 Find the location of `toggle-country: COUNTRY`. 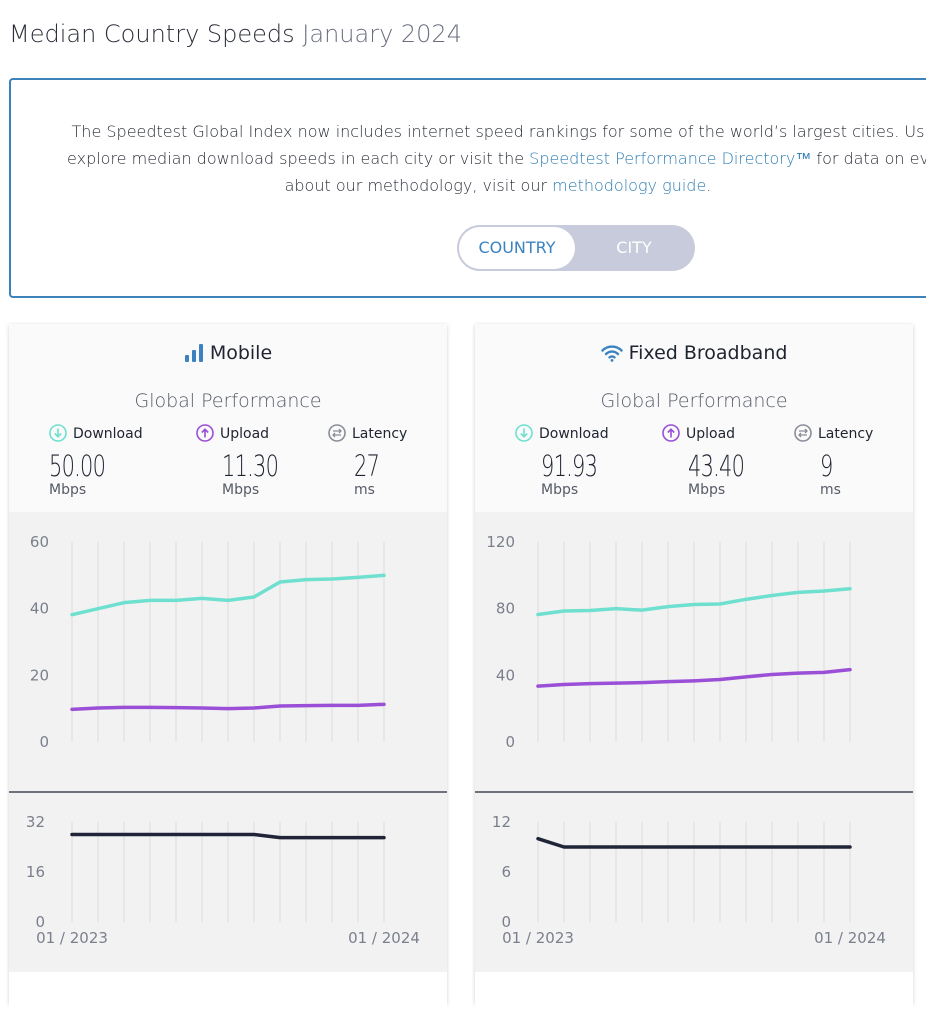

toggle-country: COUNTRY is located at coordinates (517, 248).